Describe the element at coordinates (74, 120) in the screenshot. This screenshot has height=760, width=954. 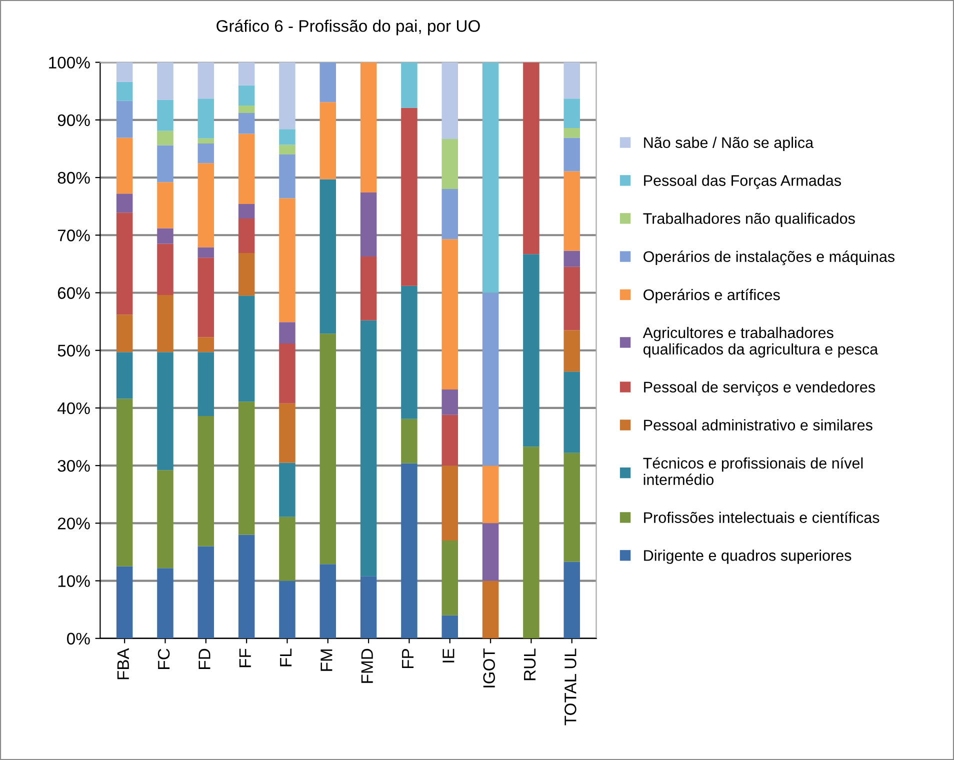
I see `y-tick-label: 90%` at that location.